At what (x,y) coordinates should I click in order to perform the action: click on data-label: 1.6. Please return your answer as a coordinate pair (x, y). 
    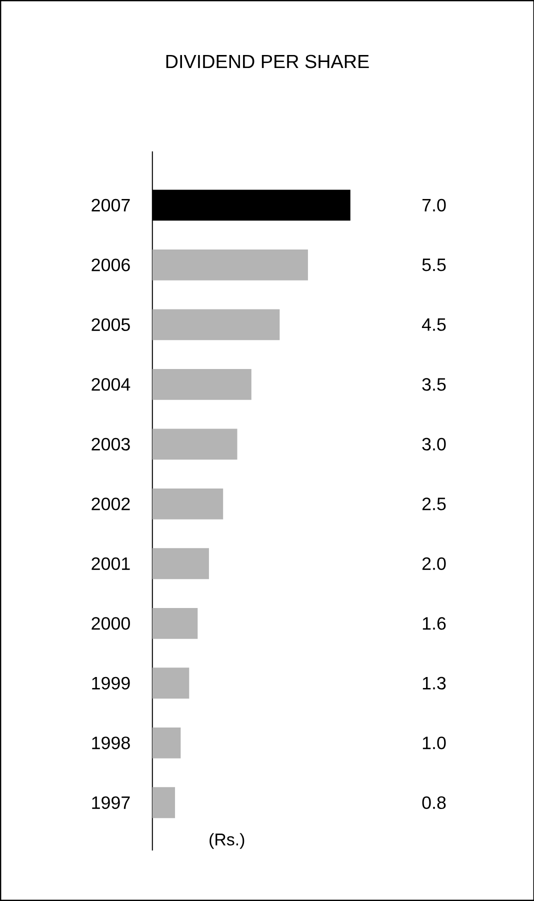
    Looking at the image, I should click on (434, 623).